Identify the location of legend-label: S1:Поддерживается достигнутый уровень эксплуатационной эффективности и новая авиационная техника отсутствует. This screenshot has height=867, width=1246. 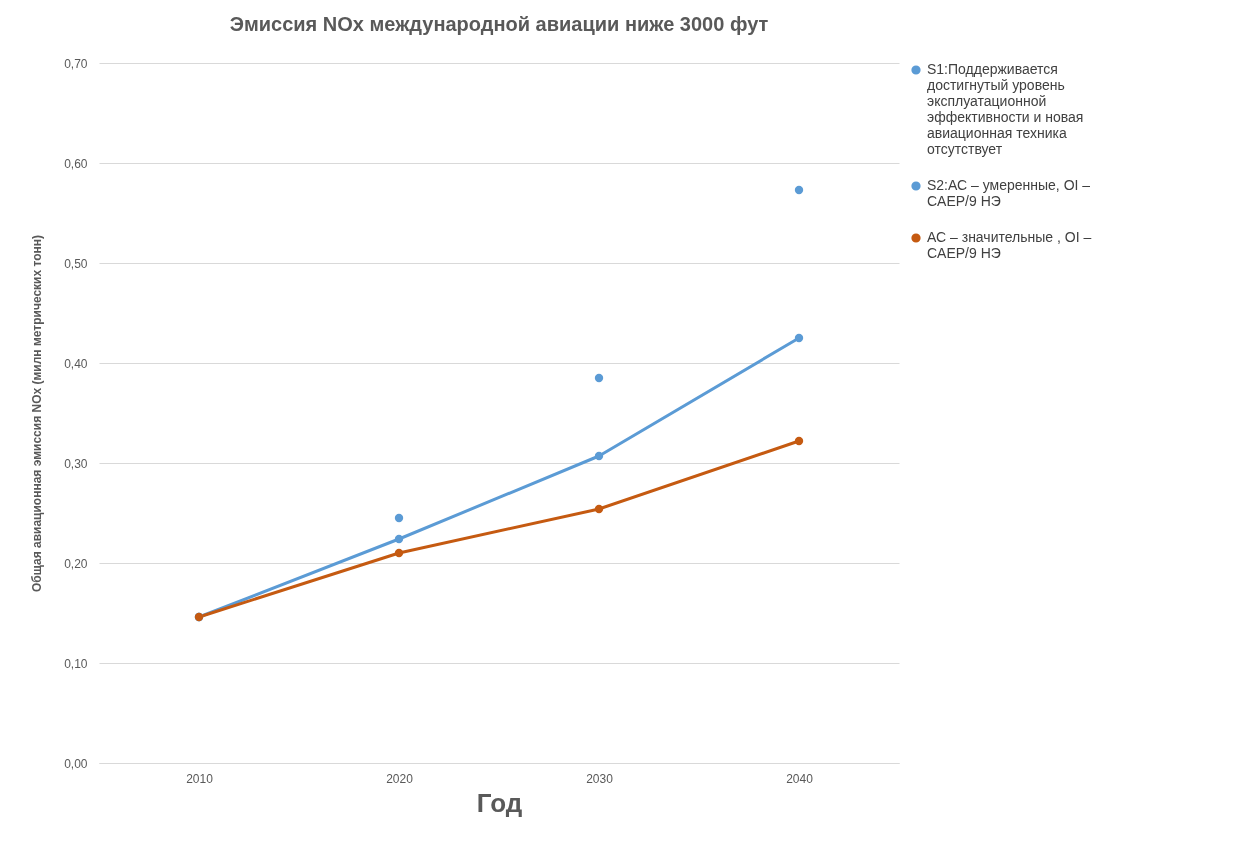
(1005, 109).